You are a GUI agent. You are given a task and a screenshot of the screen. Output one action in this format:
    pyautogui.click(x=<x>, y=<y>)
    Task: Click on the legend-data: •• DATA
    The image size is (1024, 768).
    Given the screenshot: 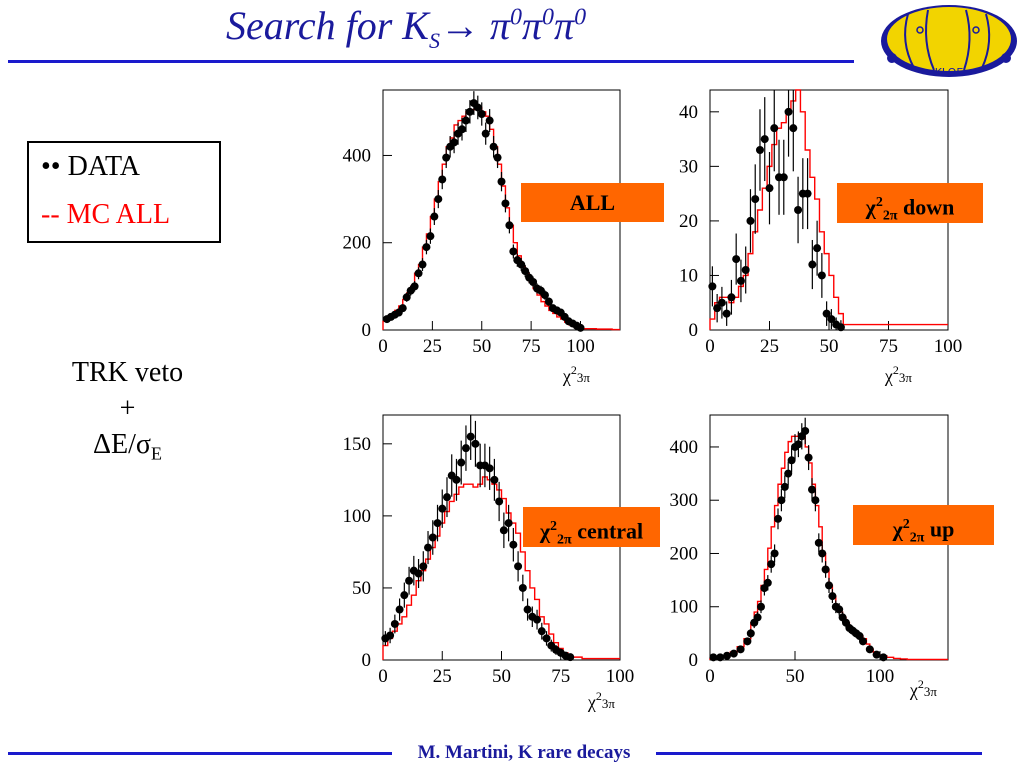 What is the action you would take?
    pyautogui.click(x=91, y=166)
    